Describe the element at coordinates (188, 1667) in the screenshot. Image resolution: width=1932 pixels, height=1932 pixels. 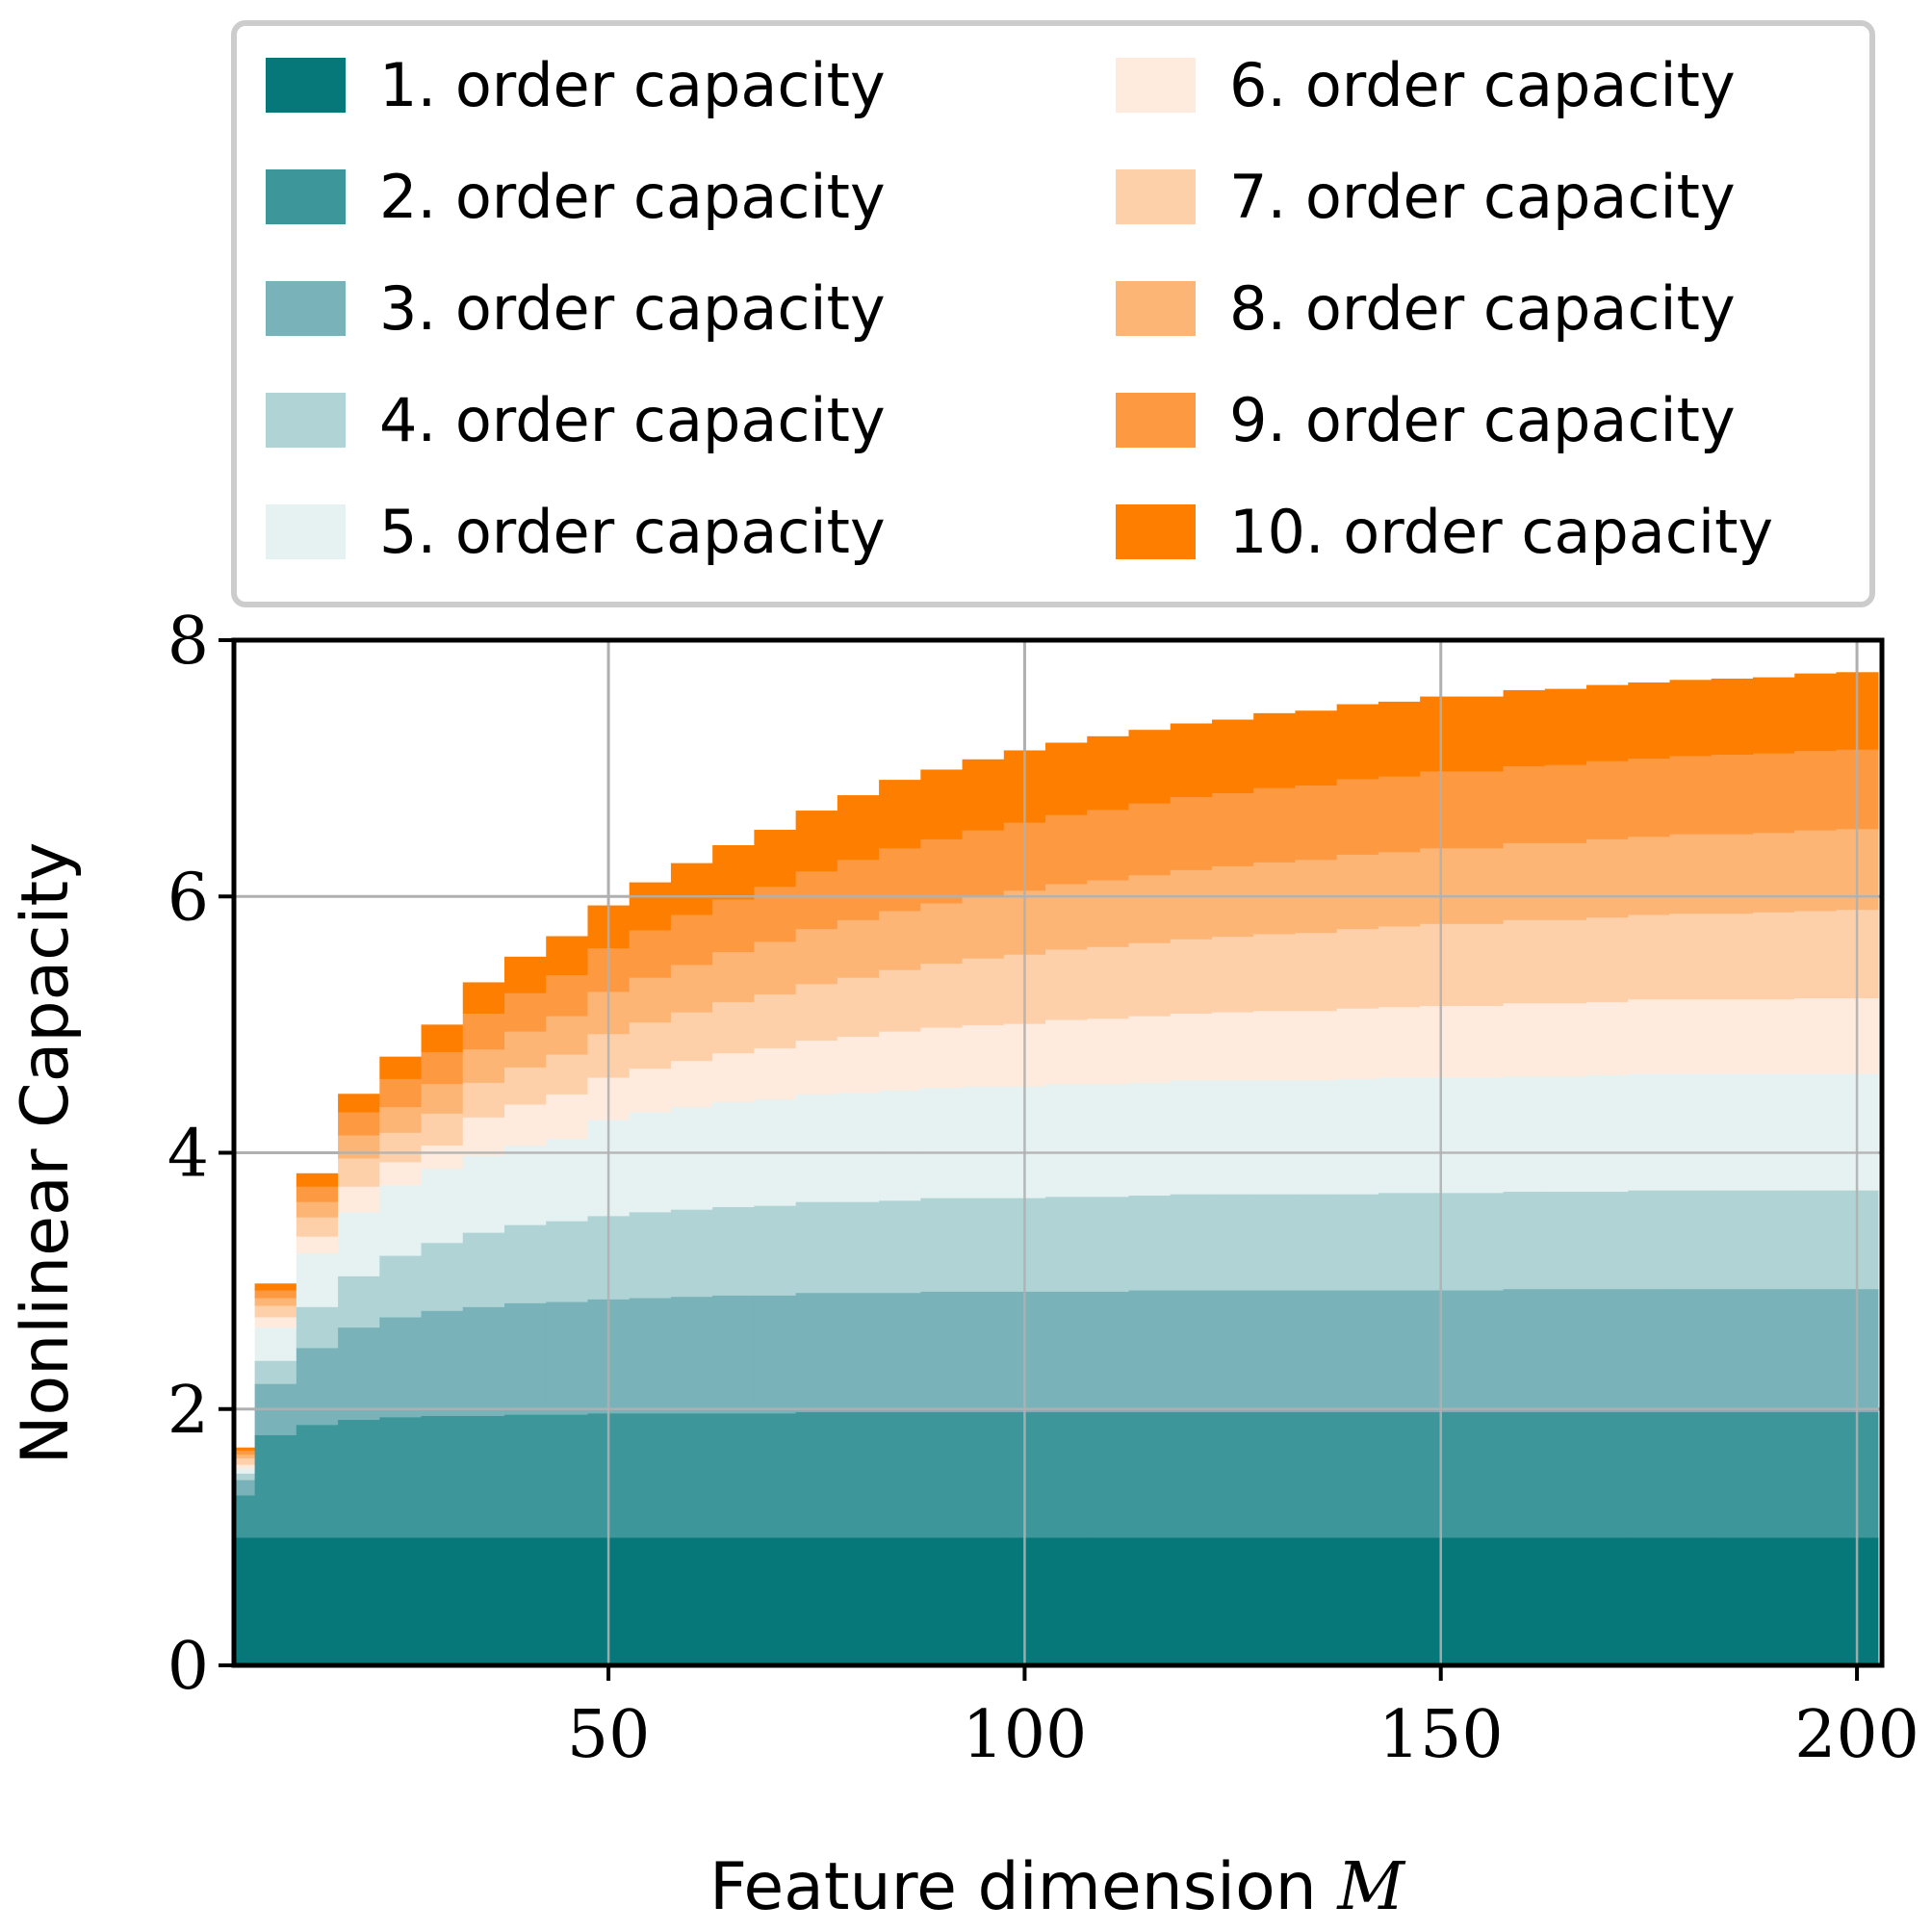
I see `y-tick-label: 0` at that location.